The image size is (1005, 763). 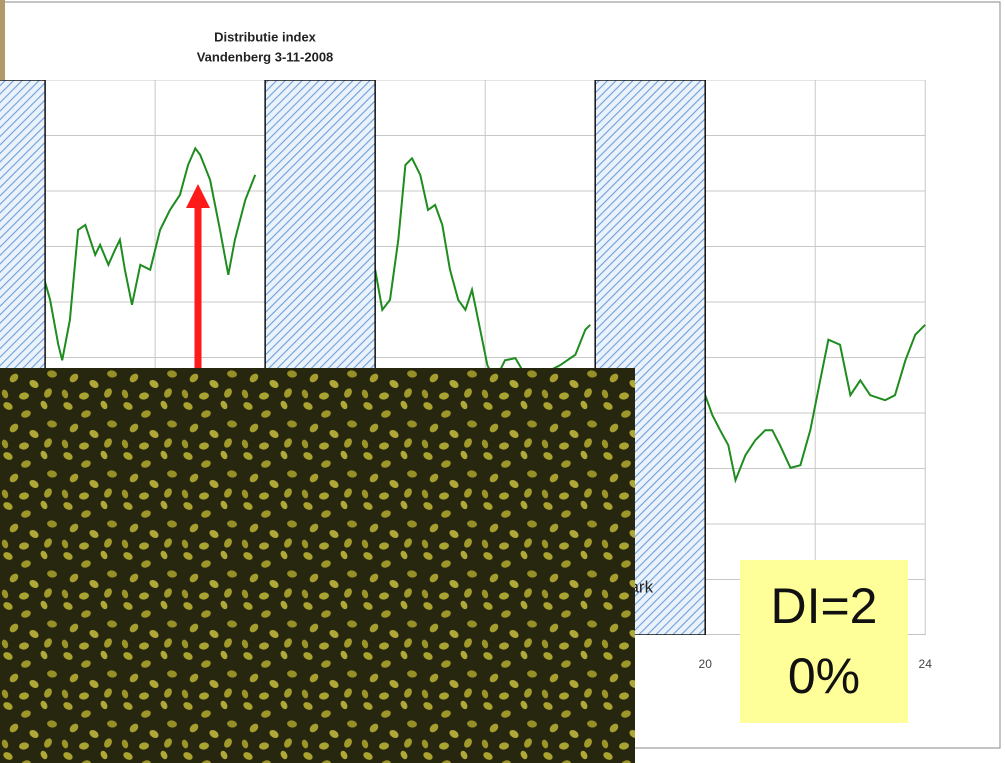 I want to click on x-tick-label: 20, so click(x=706, y=664).